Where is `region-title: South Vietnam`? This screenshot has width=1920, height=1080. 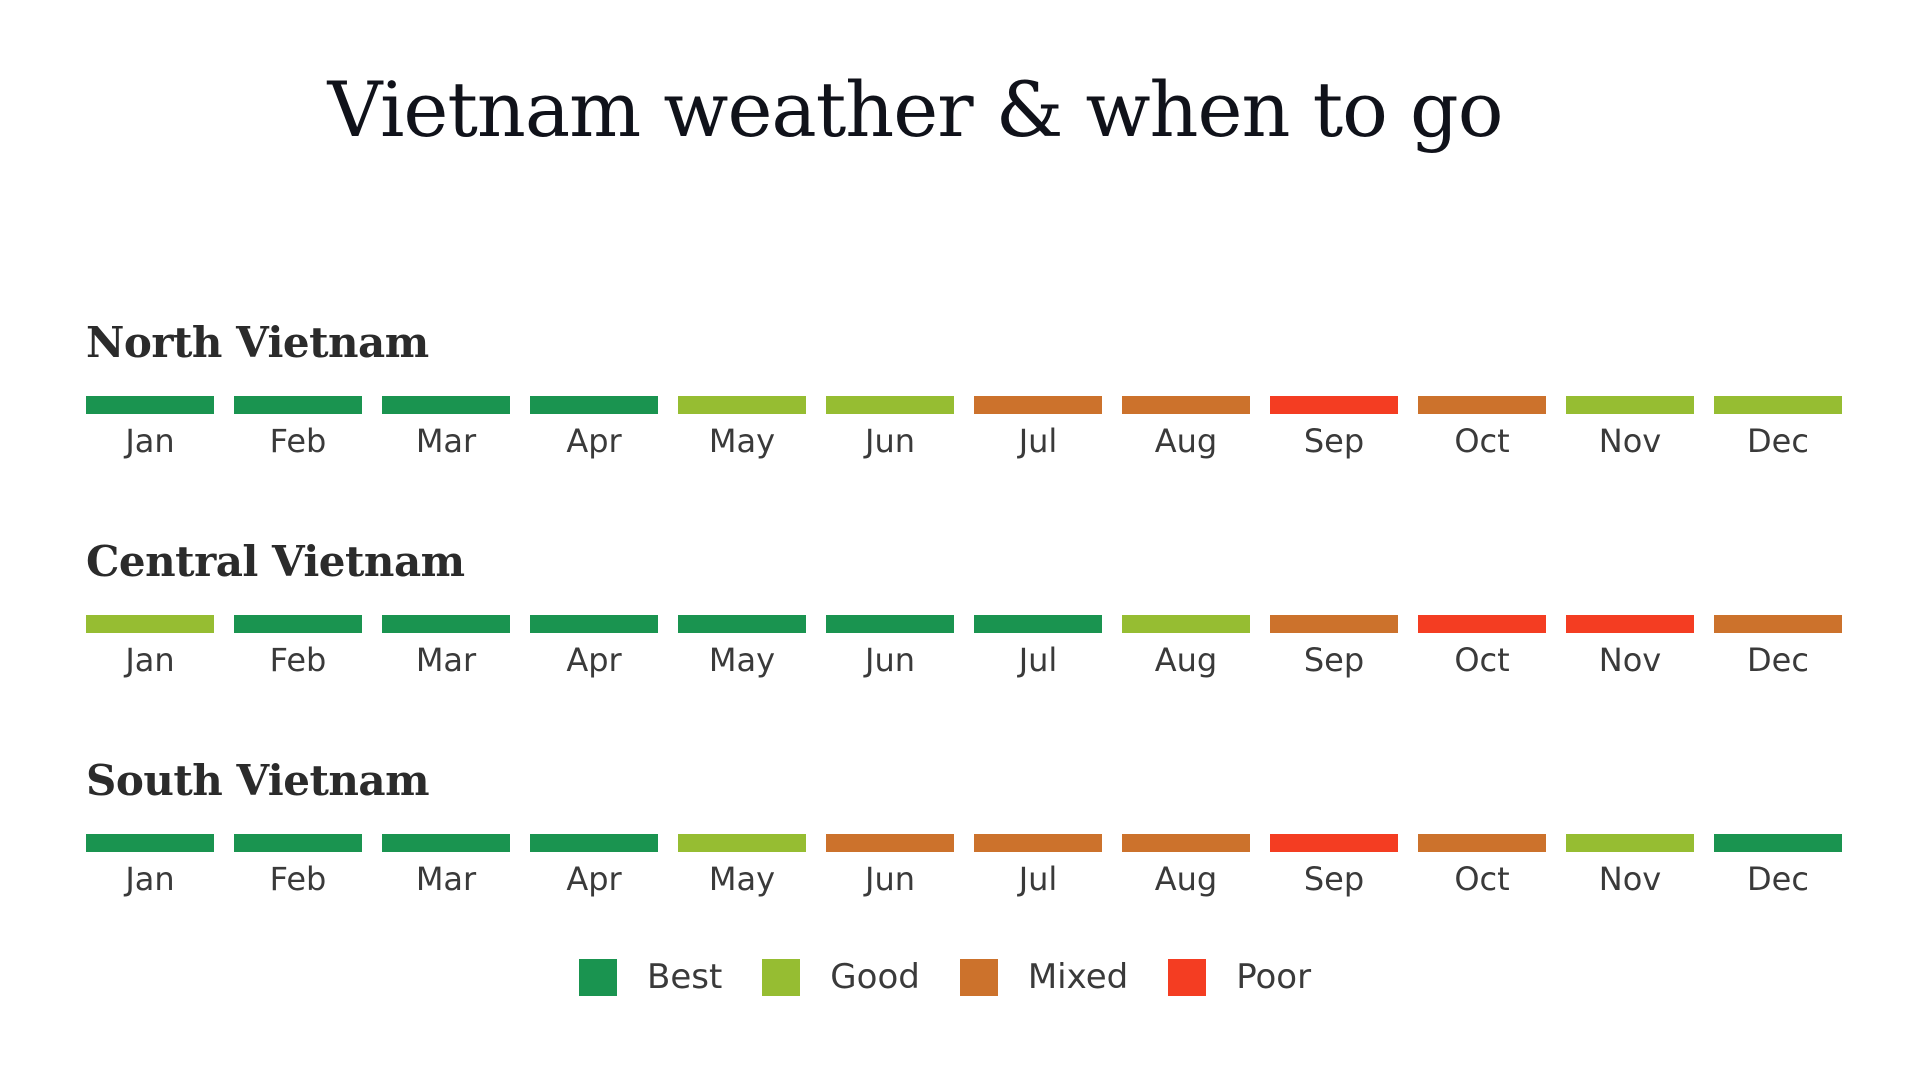 region-title: South Vietnam is located at coordinates (258, 780).